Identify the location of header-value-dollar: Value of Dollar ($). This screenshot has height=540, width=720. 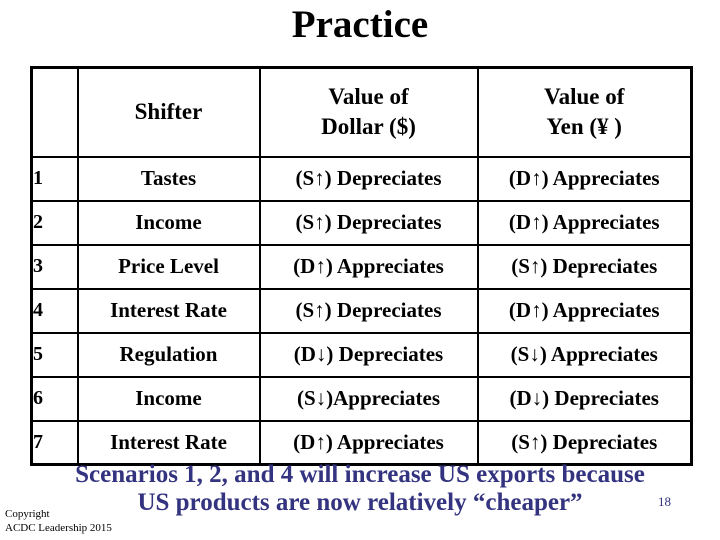
(368, 112).